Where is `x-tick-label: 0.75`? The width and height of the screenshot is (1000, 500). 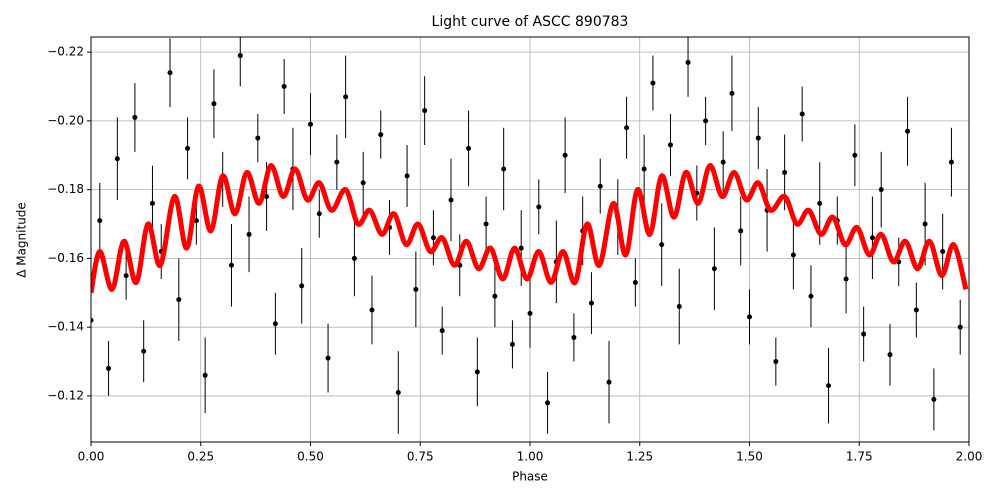 x-tick-label: 0.75 is located at coordinates (420, 457).